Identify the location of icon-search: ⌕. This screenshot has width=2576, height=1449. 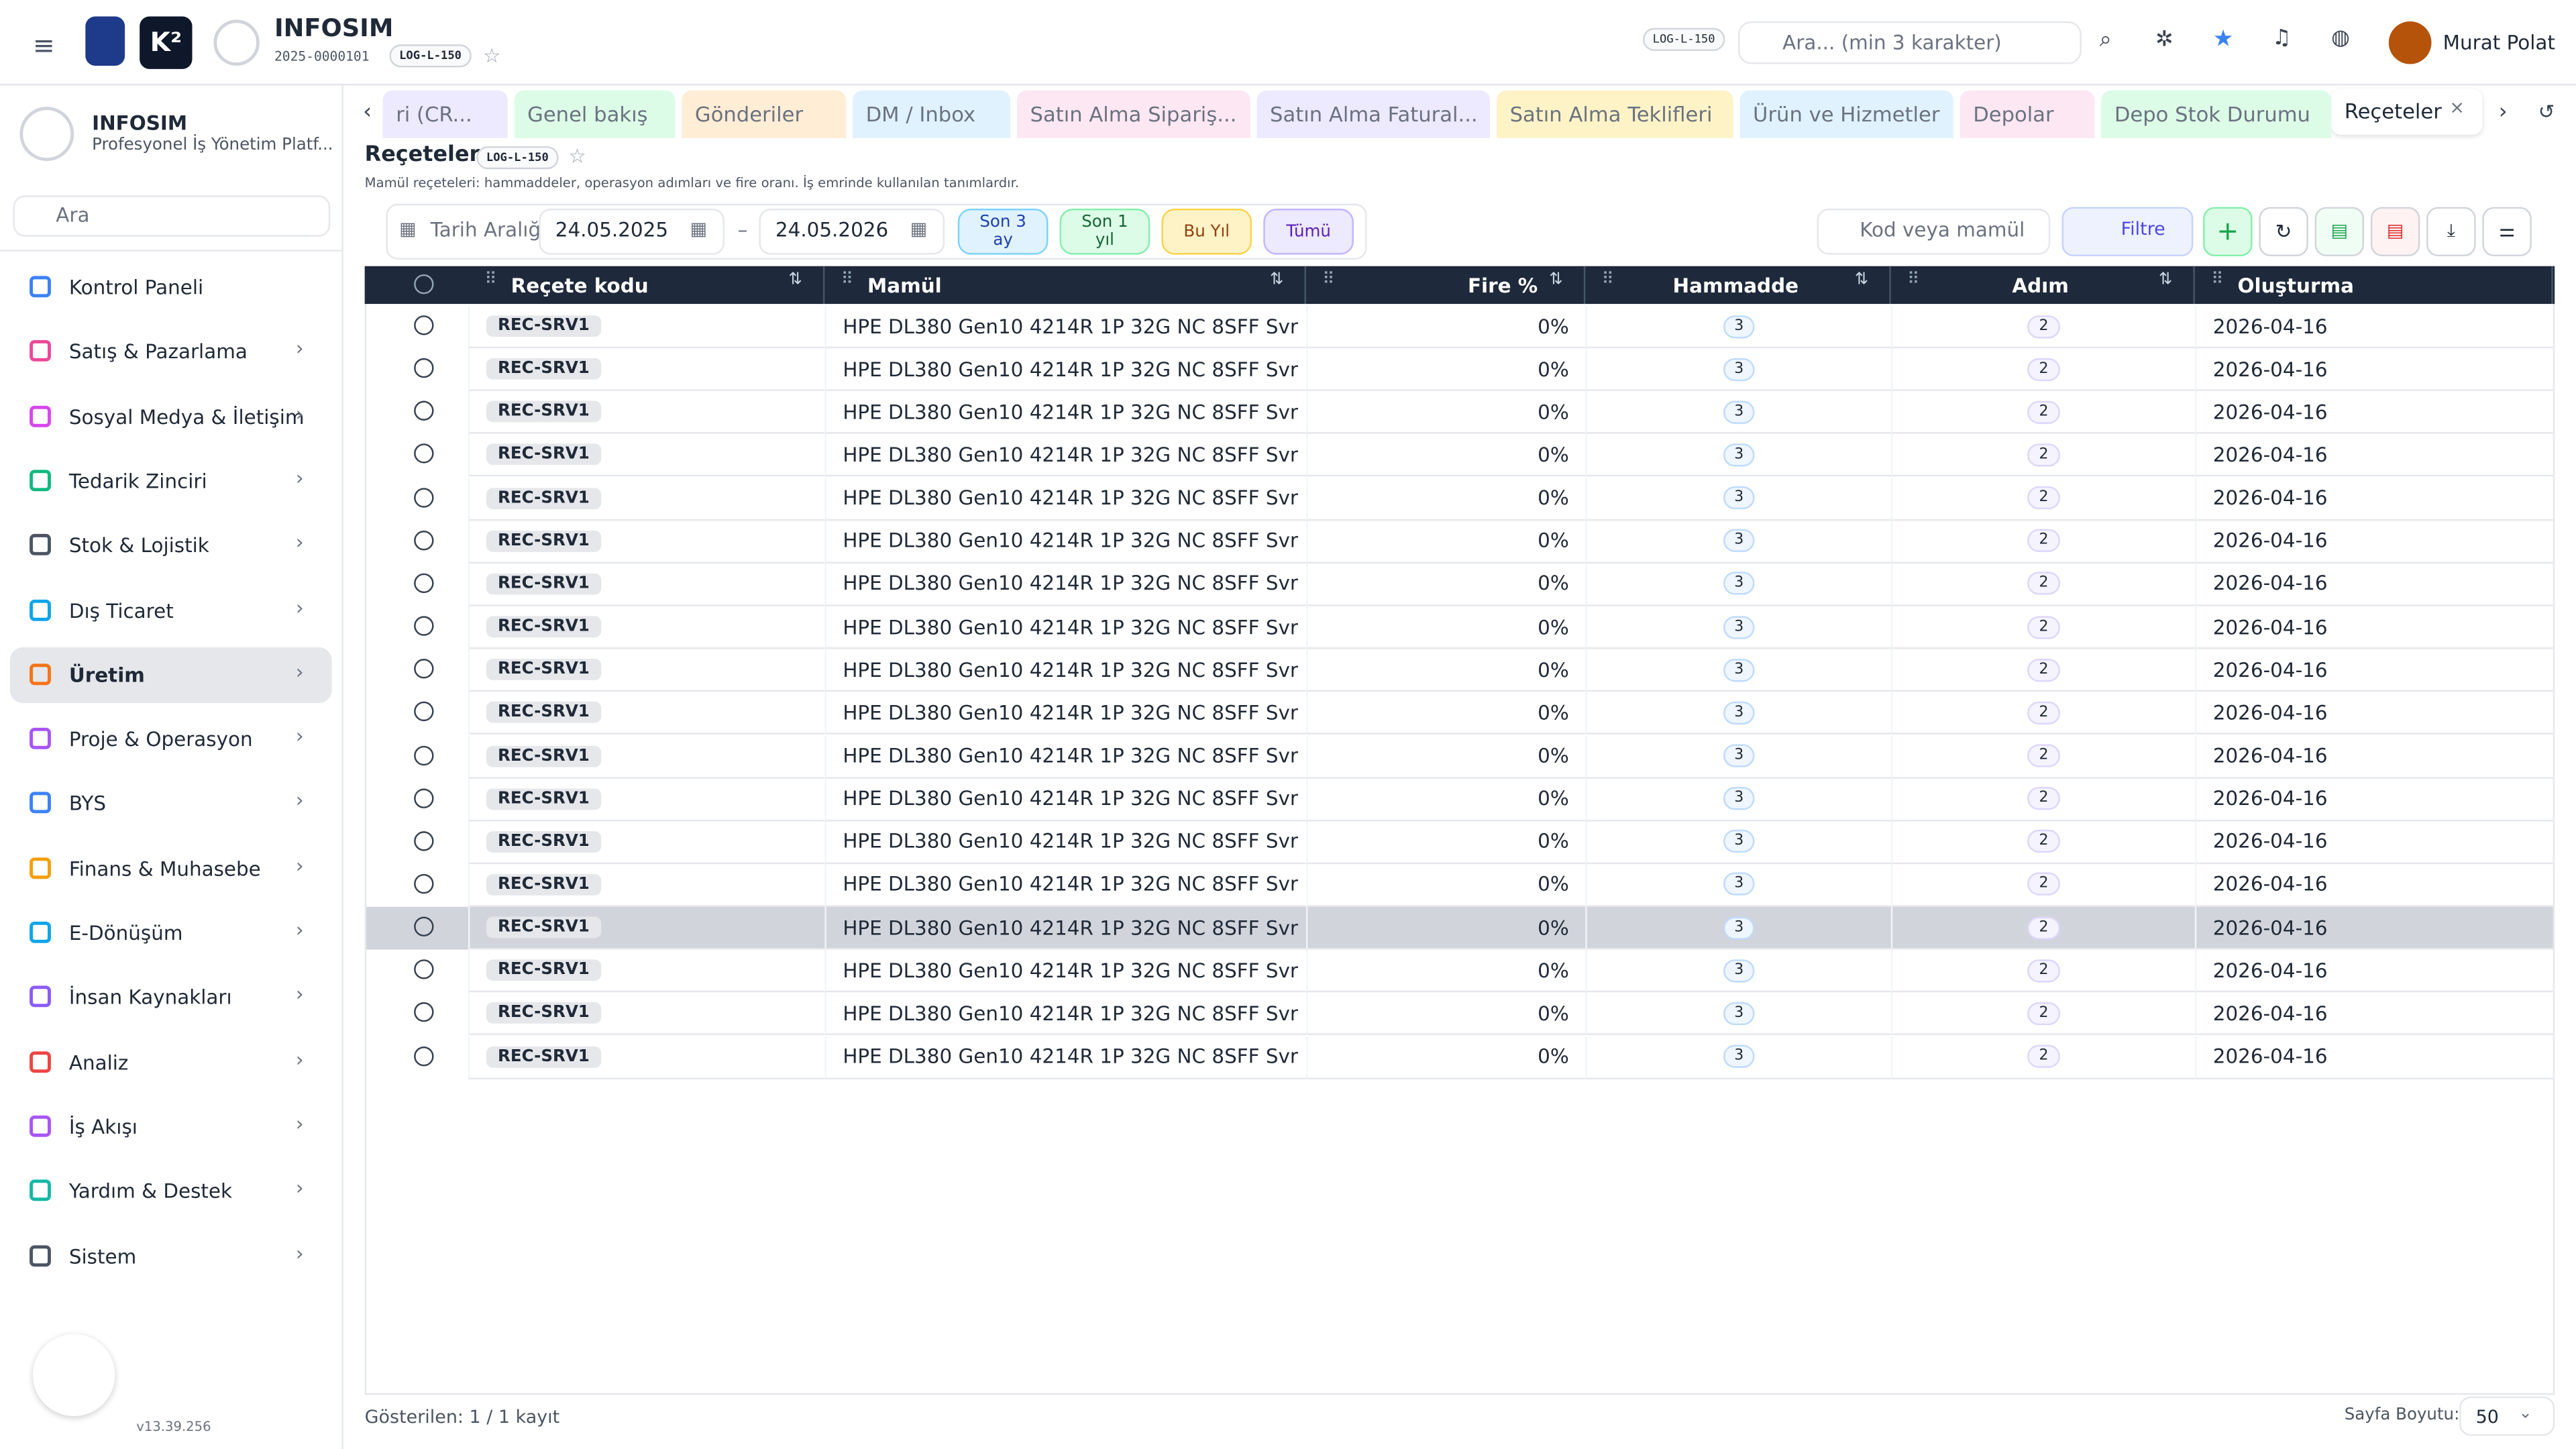
(2105, 40).